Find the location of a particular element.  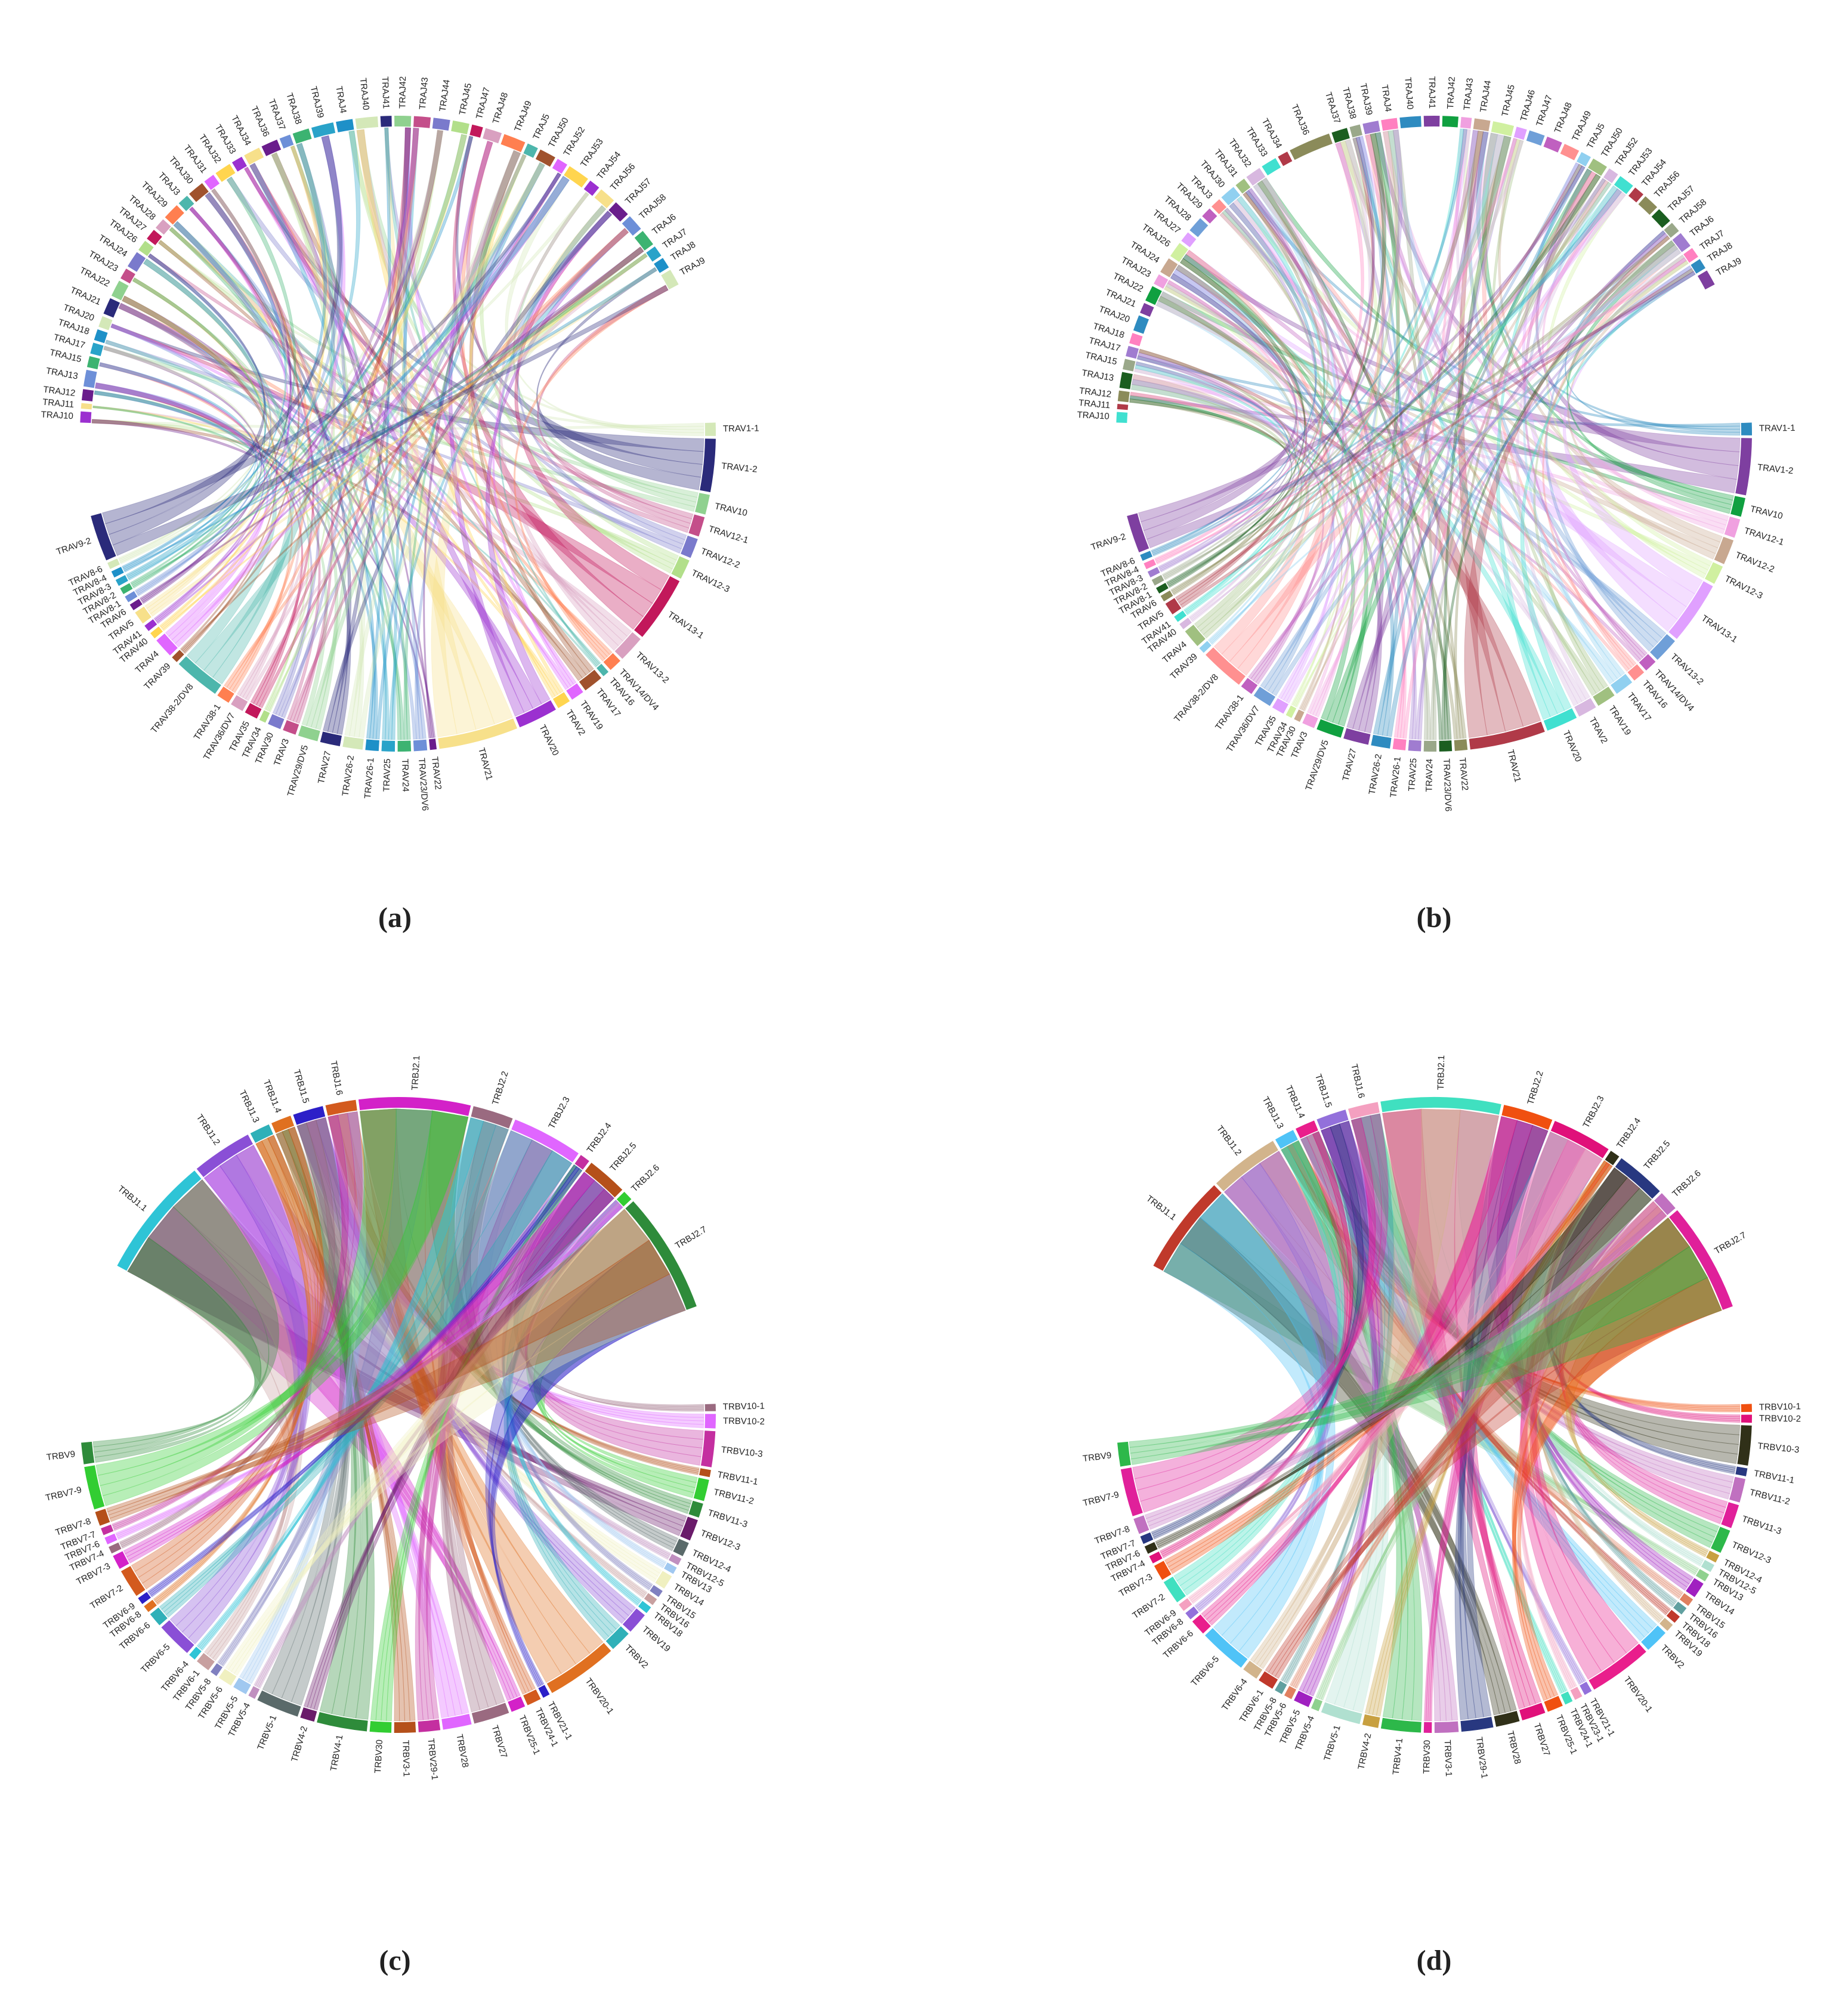

sector-label: TRAV23/DV6 is located at coordinates (423, 784).